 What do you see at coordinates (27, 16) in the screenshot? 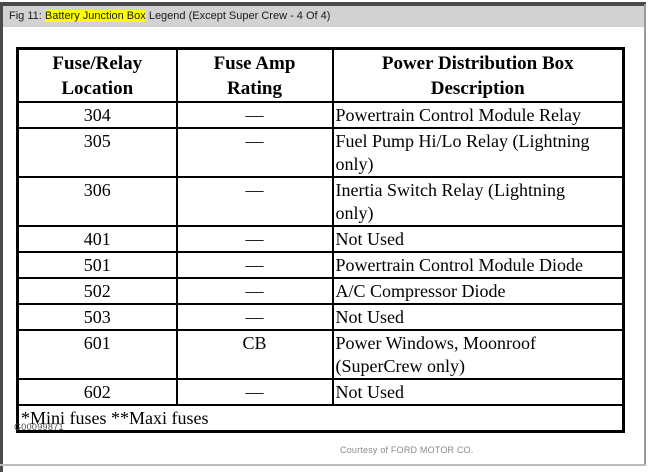
I see `figure-title-prefix: Fig 11:` at bounding box center [27, 16].